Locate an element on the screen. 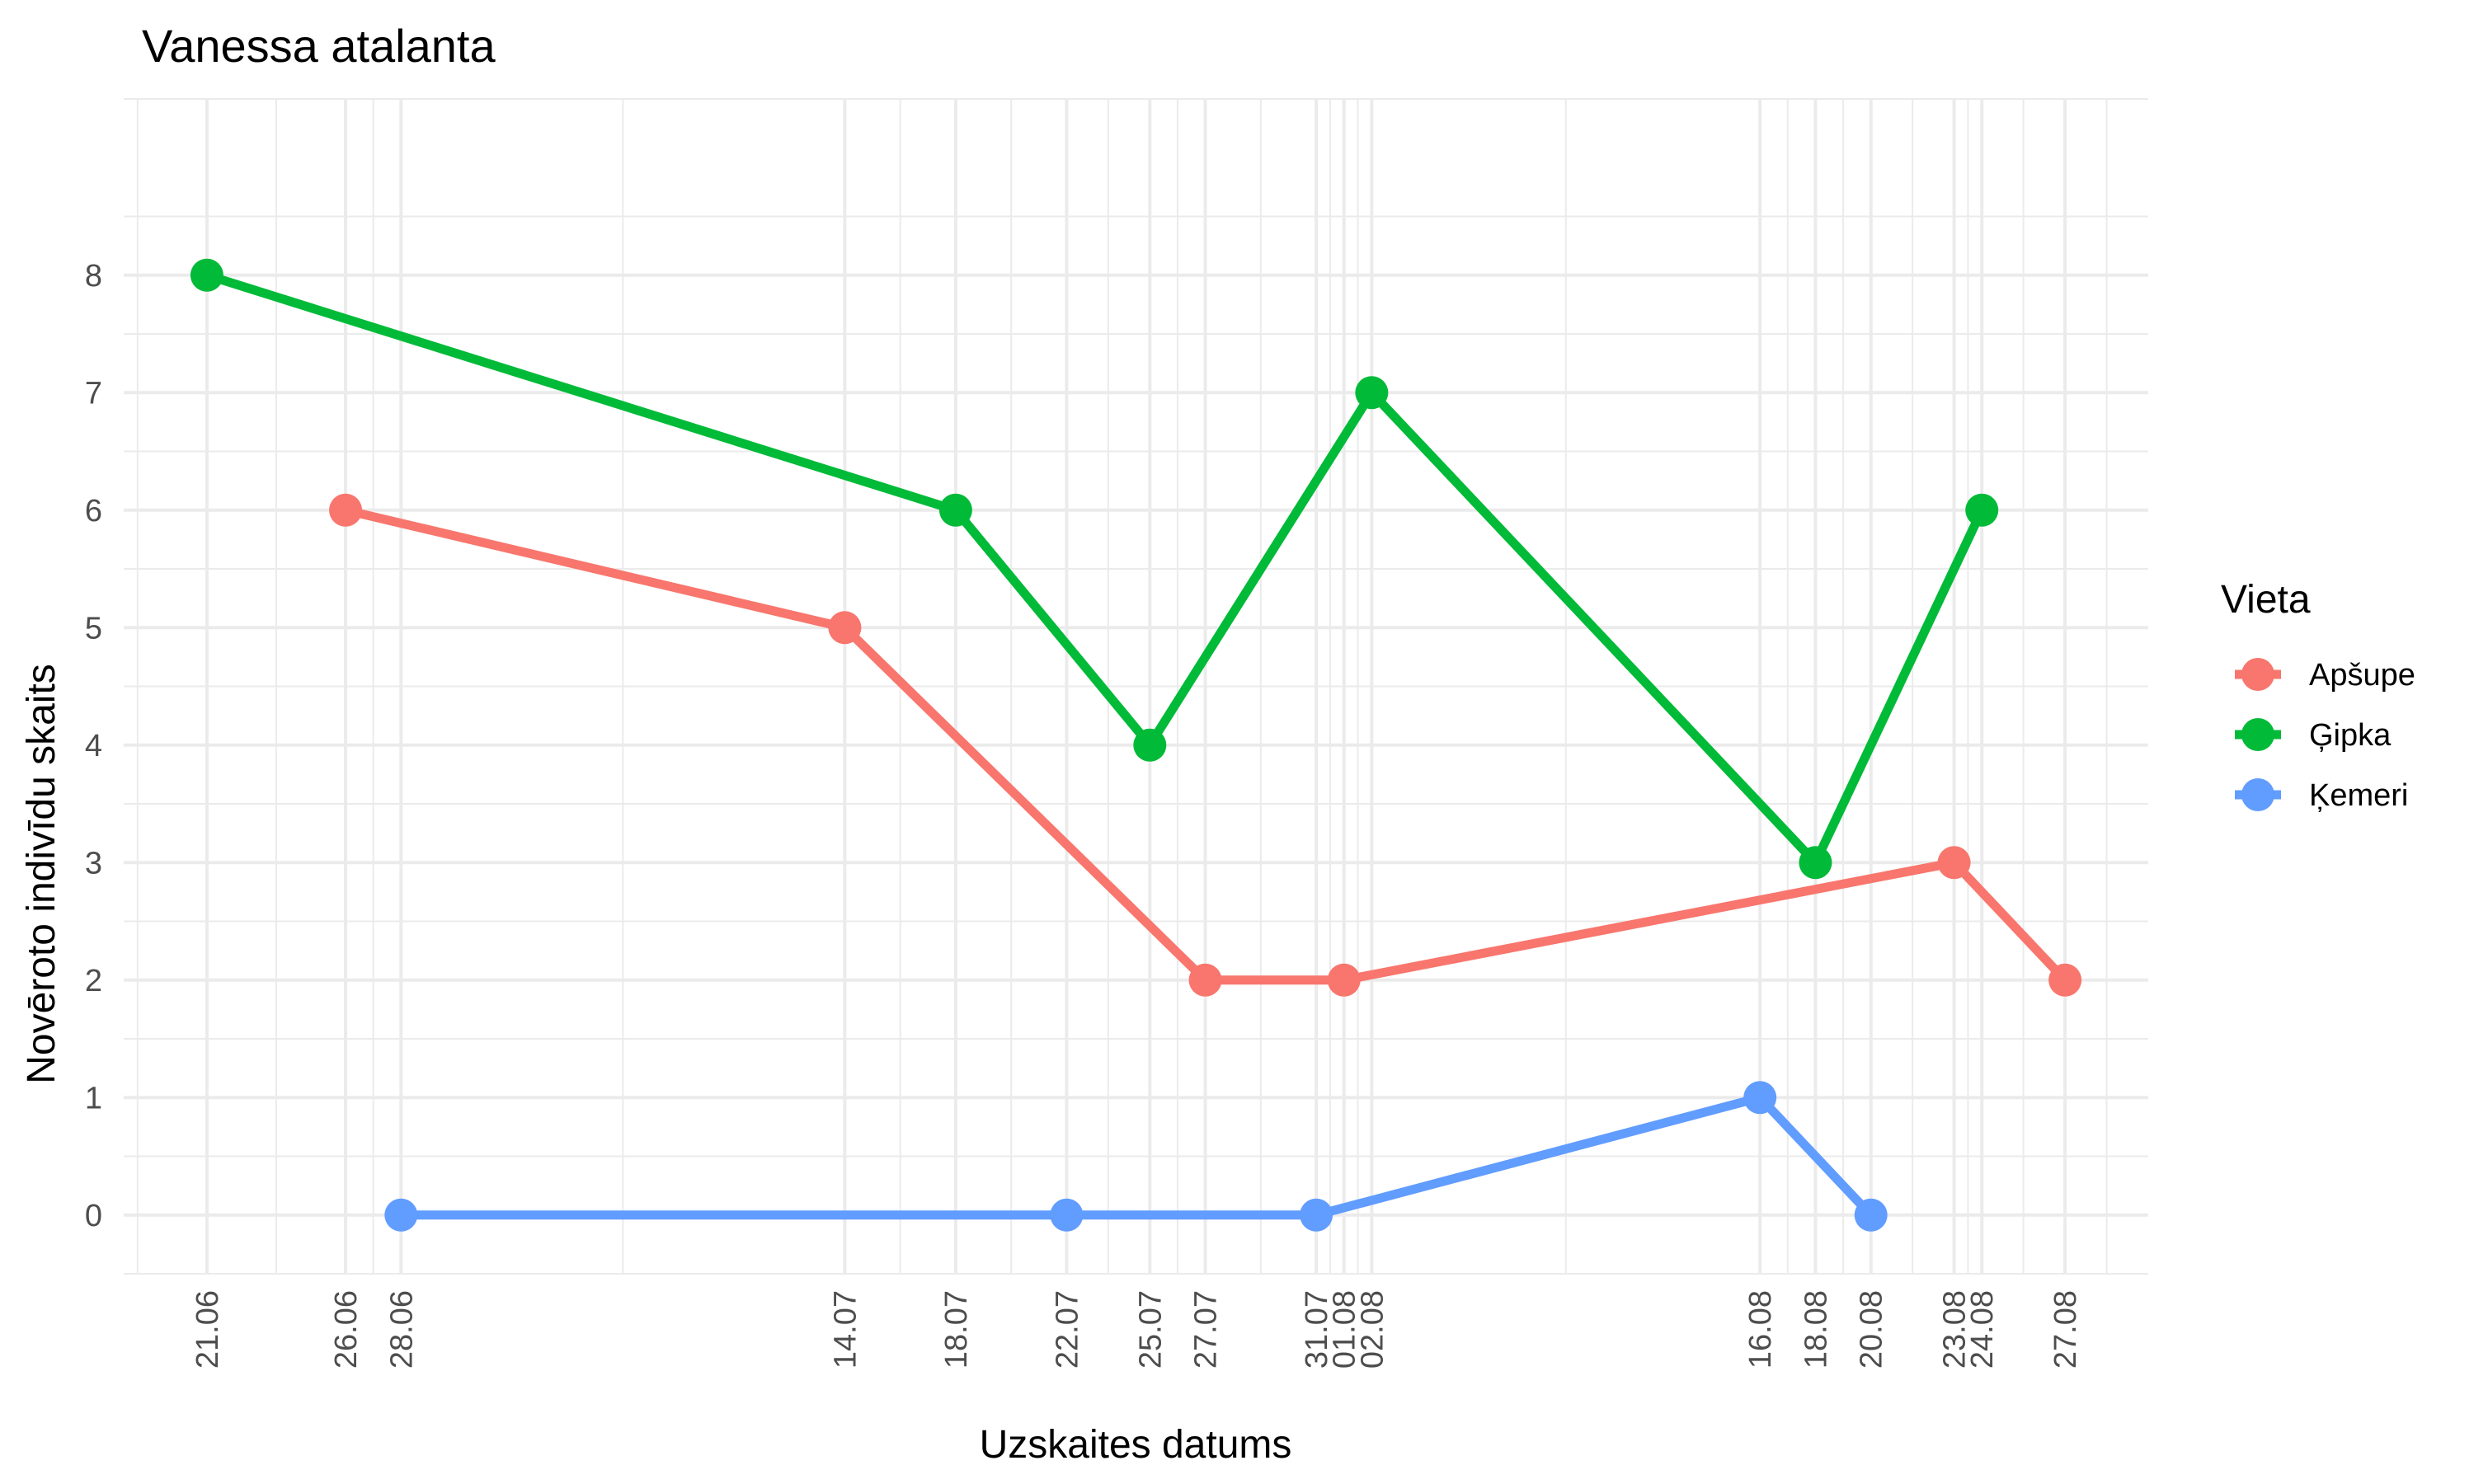 The width and height of the screenshot is (2474, 1484). y-tick-label: 8 is located at coordinates (93, 276).